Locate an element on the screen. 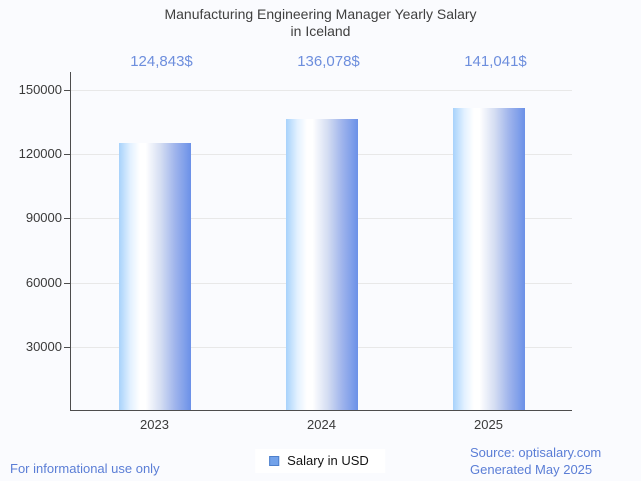 The height and width of the screenshot is (481, 641). y-tick-label: 90000 is located at coordinates (43, 218).